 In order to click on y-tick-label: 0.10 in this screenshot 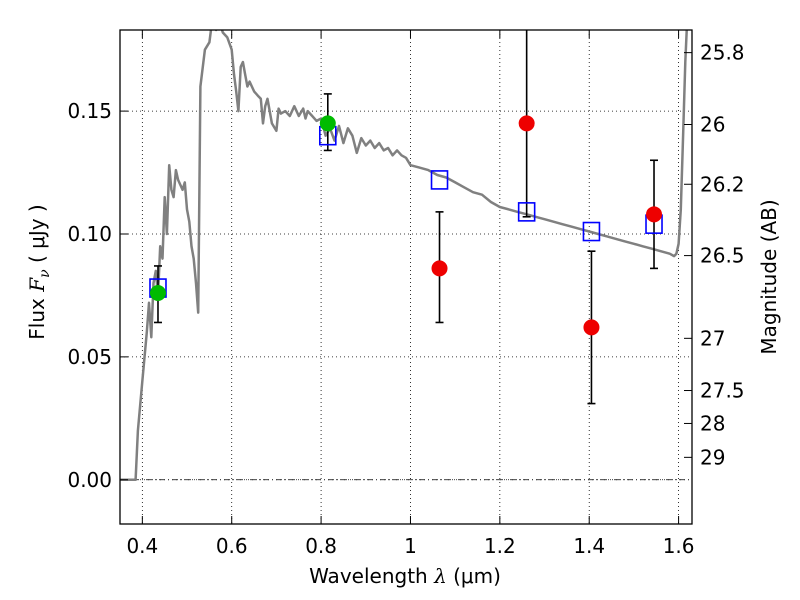, I will do `click(89, 234)`.